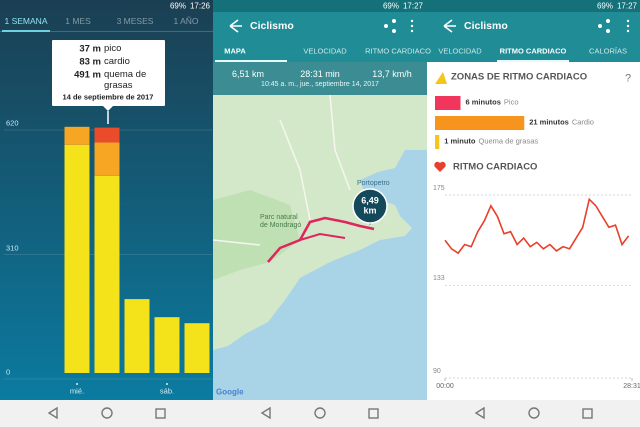  Describe the element at coordinates (519, 77) in the screenshot. I see `section-title: ZONAS DE RITMO CARDIACO` at that location.